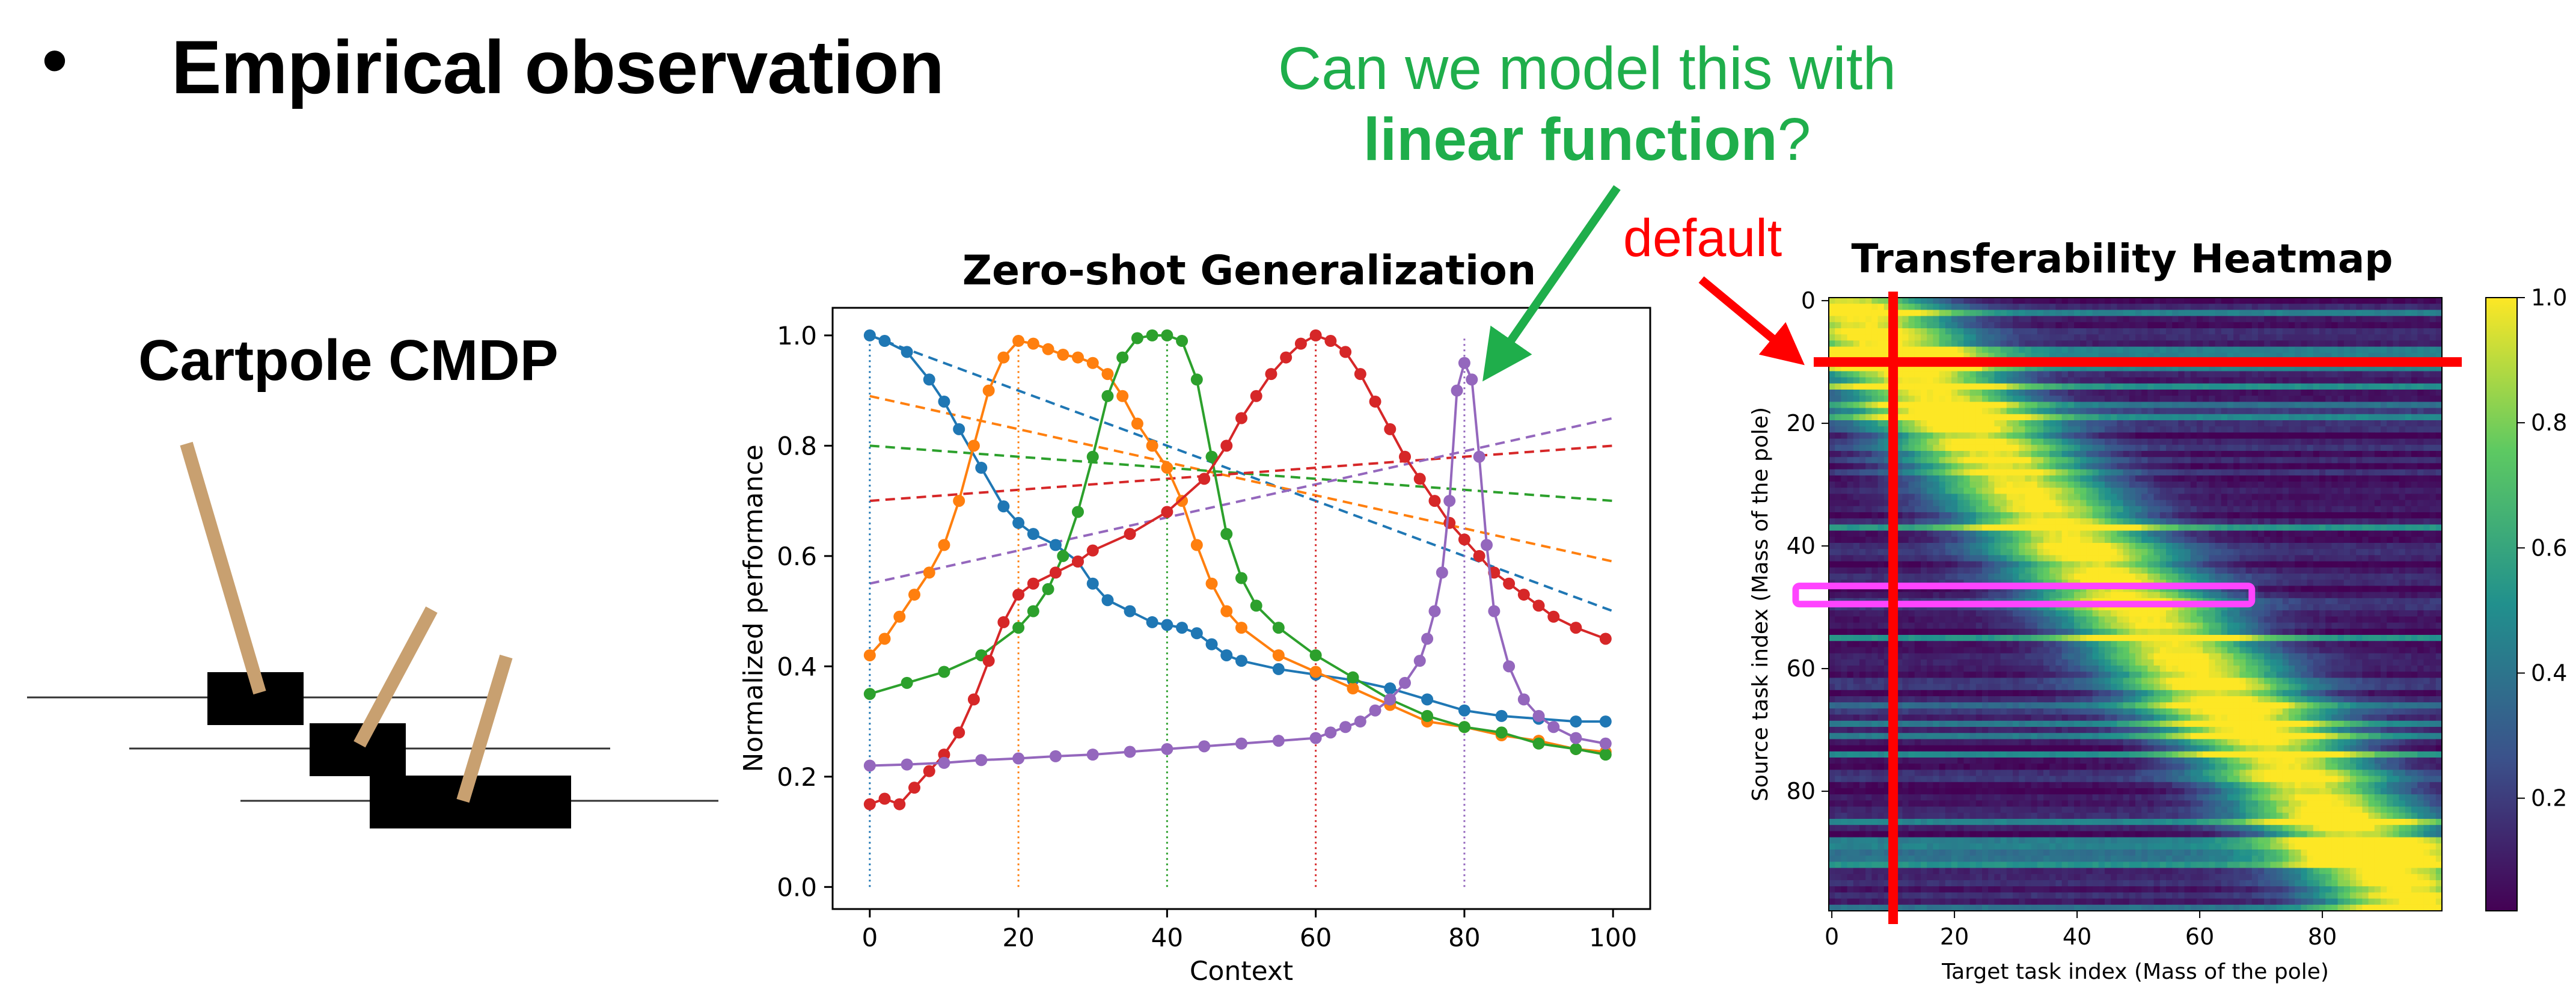 Image resolution: width=2576 pixels, height=992 pixels. I want to click on series-4-point, so click(1479, 456).